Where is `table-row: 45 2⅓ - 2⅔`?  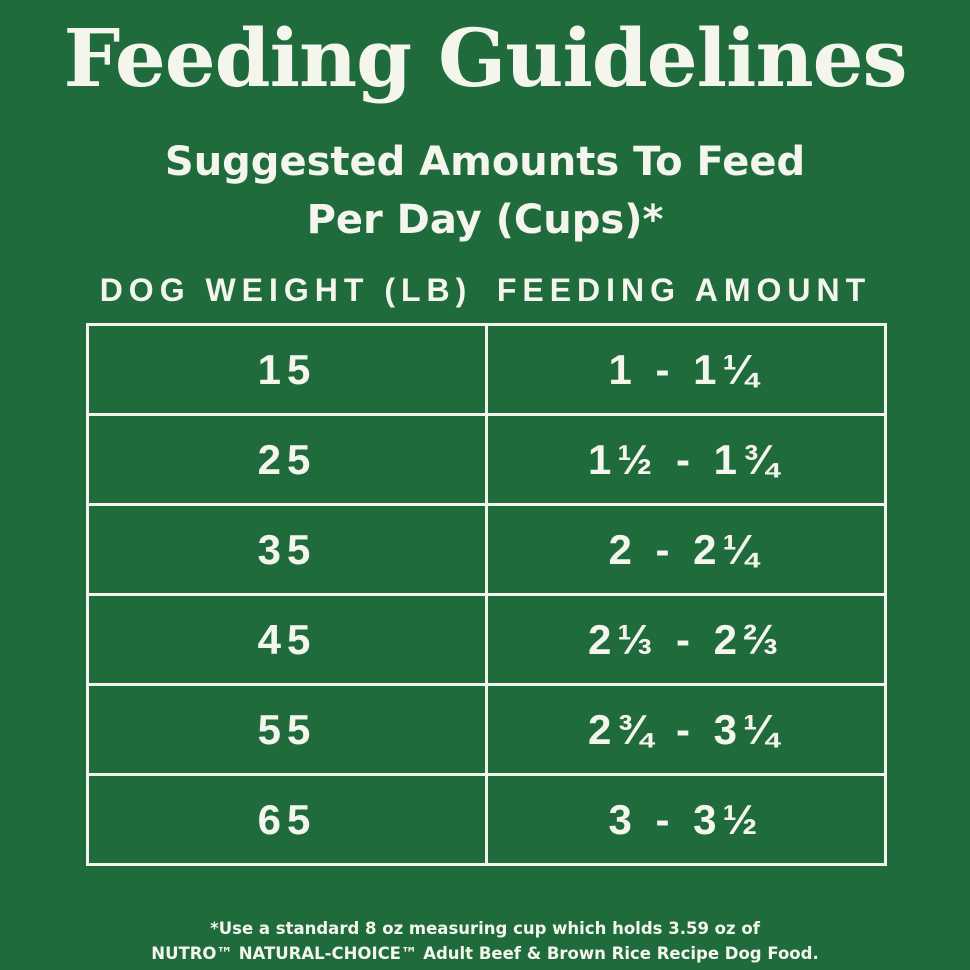
table-row: 45 2⅓ - 2⅔ is located at coordinates (486, 639).